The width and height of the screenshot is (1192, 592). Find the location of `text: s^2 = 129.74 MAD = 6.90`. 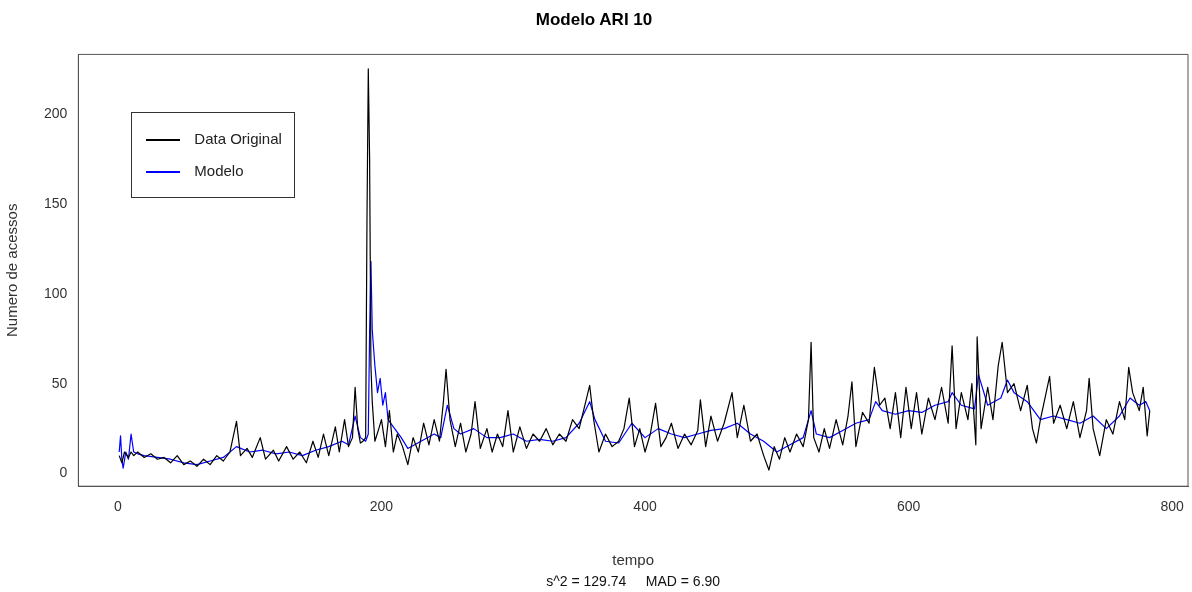

text: s^2 = 129.74 MAD = 6.90 is located at coordinates (633, 581).